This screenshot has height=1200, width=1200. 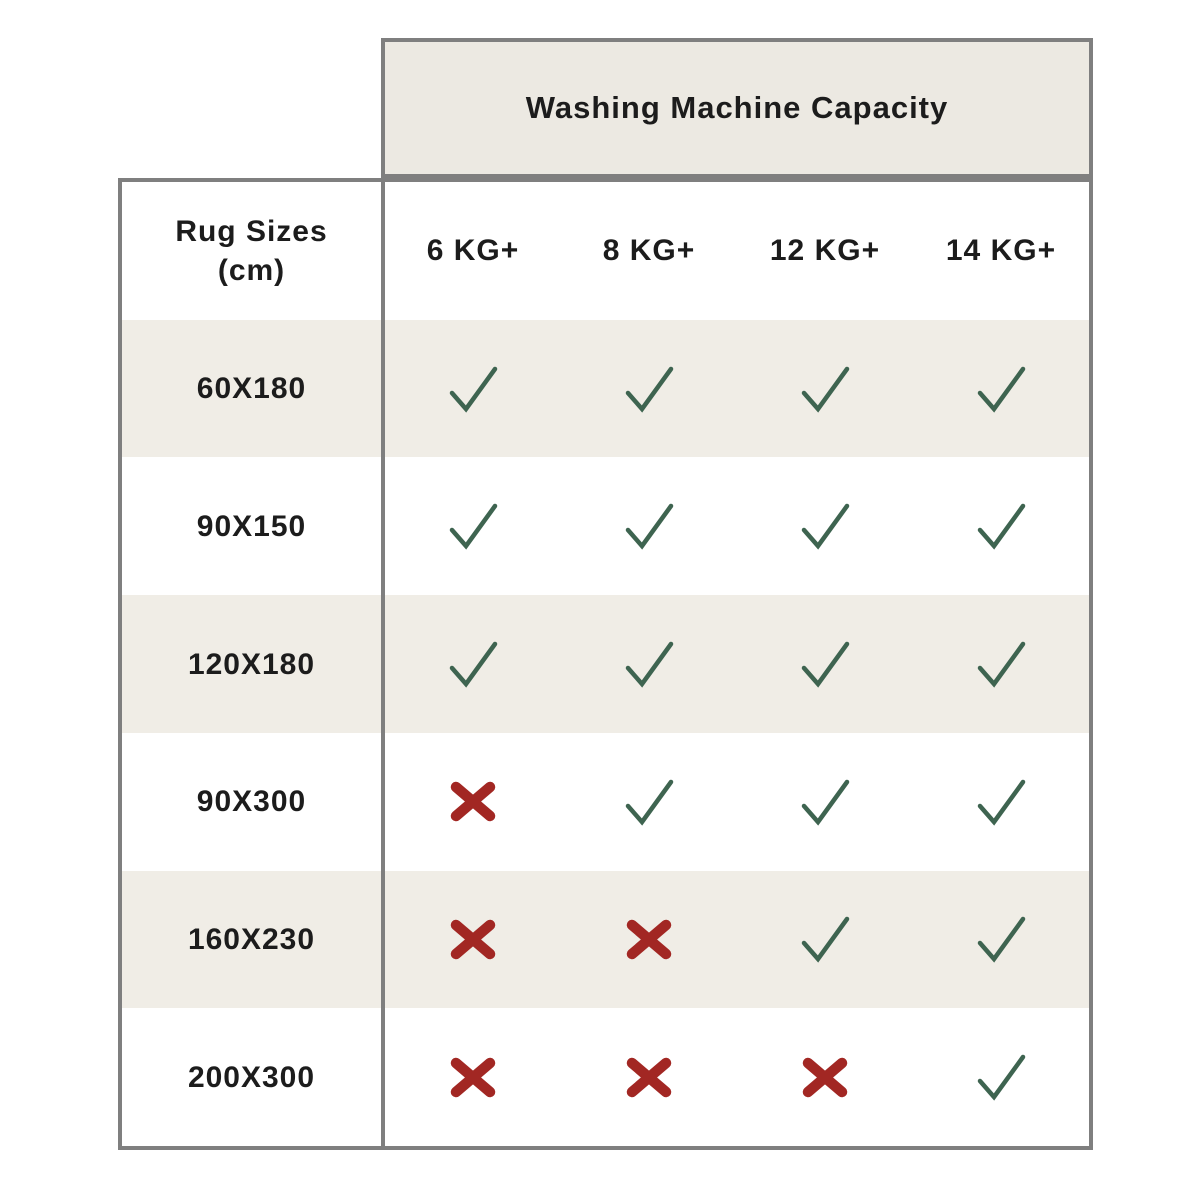 I want to click on column-header: 8 KG+, so click(x=649, y=250).